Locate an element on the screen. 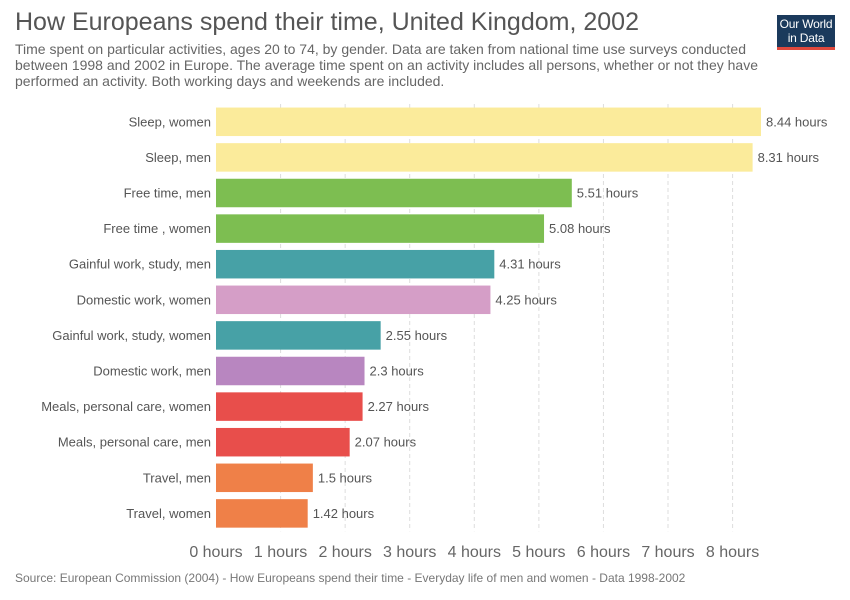 The width and height of the screenshot is (850, 600). category-label: Sleep, men is located at coordinates (178, 157).